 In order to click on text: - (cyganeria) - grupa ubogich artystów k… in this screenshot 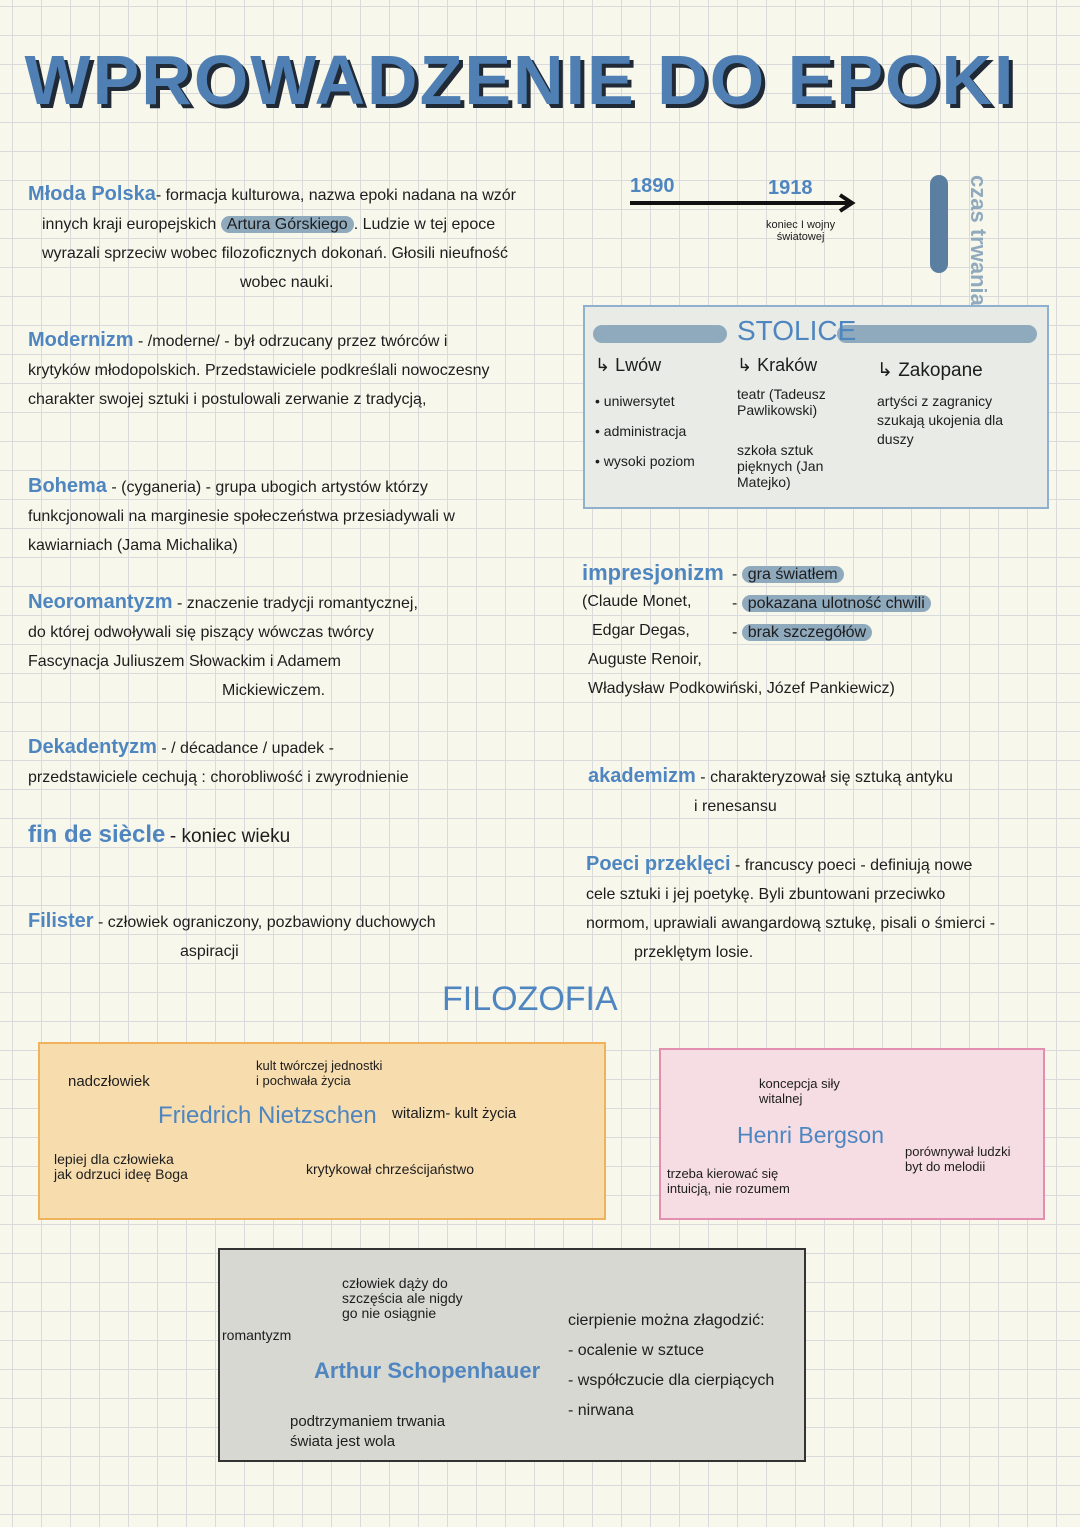, I will do `click(269, 487)`.